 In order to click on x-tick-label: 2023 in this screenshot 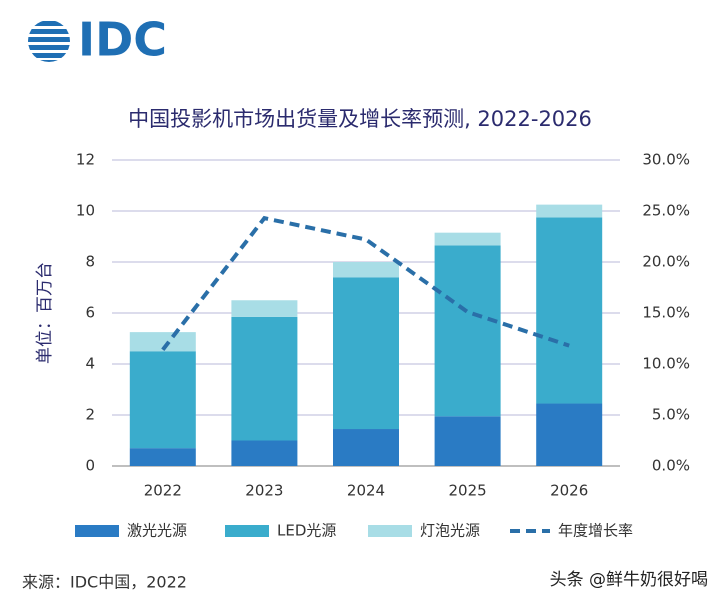, I will do `click(264, 491)`.